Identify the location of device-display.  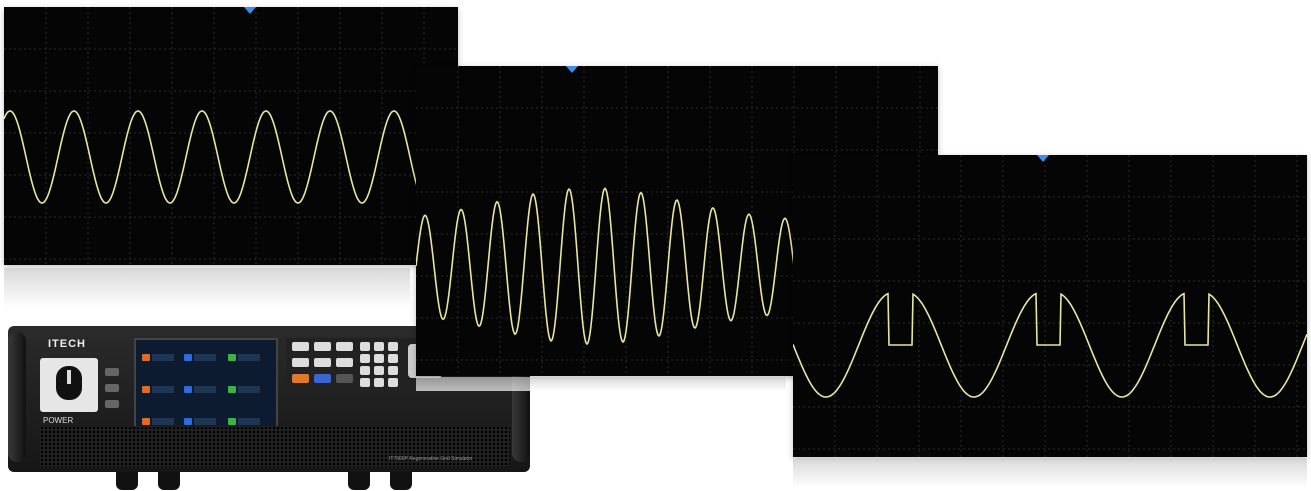
(206, 390).